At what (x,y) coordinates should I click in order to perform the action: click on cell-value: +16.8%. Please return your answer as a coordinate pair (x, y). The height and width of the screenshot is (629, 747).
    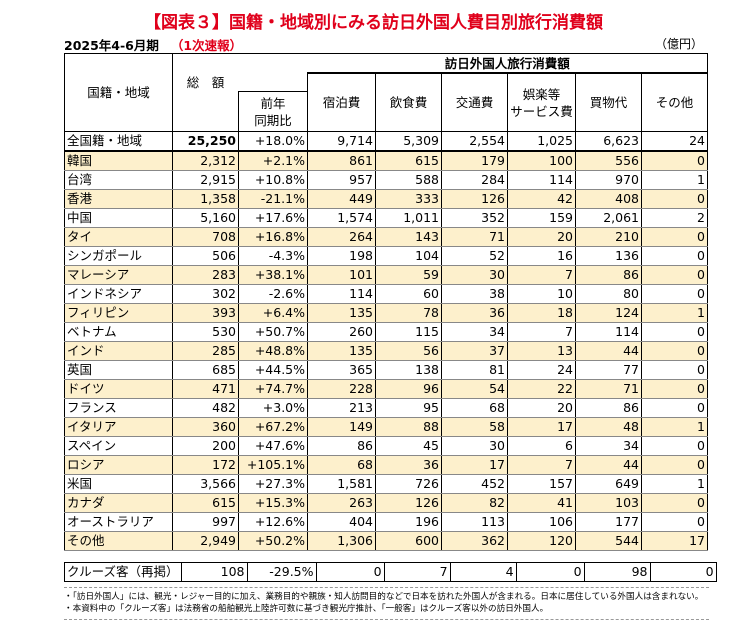
    Looking at the image, I should click on (273, 237).